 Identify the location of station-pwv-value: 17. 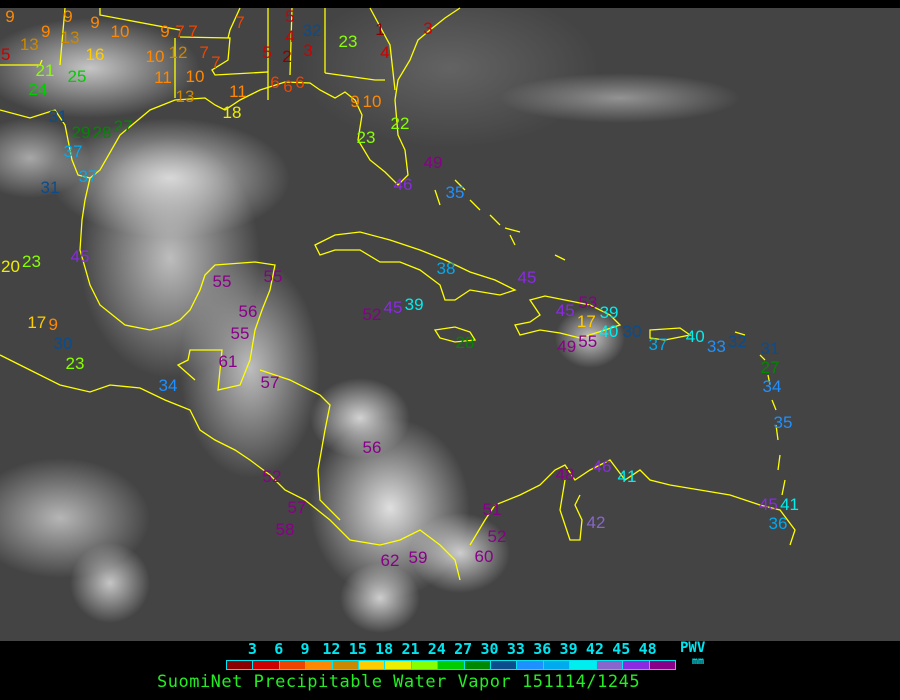
(586, 322).